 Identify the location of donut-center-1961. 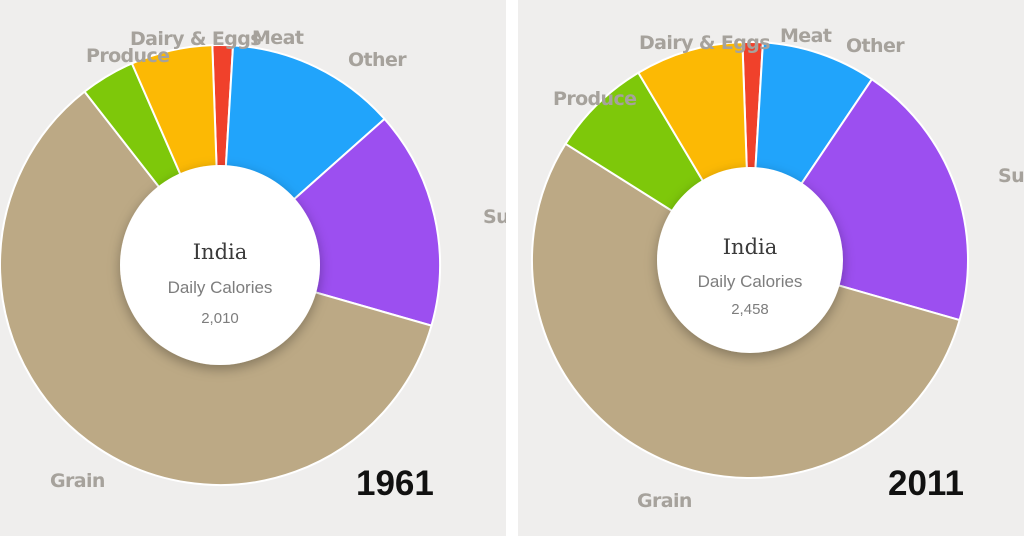
(220, 265).